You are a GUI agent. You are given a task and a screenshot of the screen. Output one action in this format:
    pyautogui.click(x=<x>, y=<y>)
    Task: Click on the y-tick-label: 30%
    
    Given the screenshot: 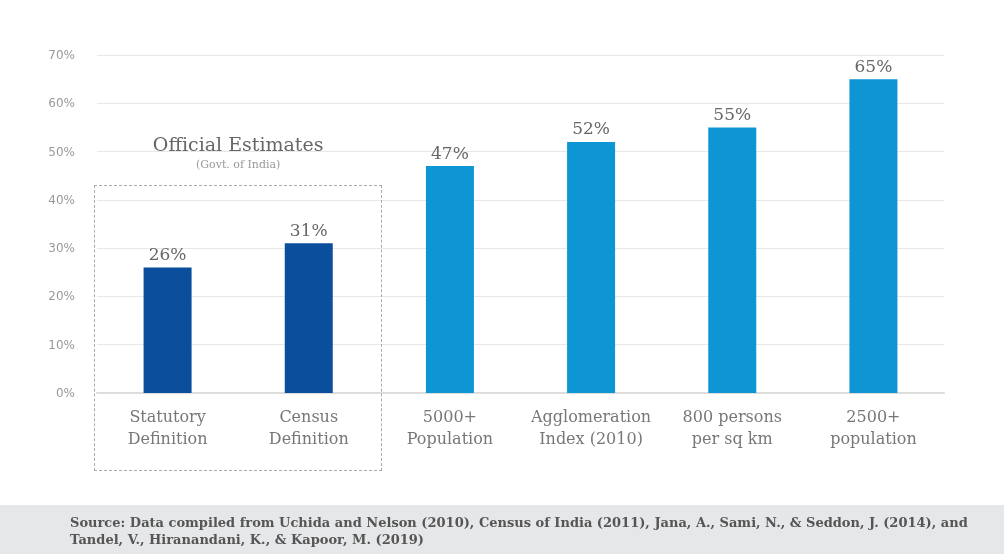 What is the action you would take?
    pyautogui.click(x=61, y=248)
    